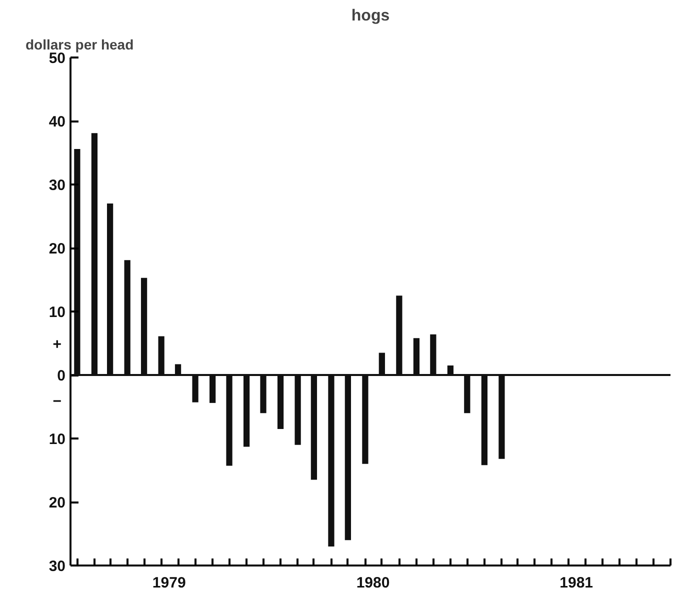 The image size is (696, 599). What do you see at coordinates (61, 376) in the screenshot?
I see `y-tick-label: 0` at bounding box center [61, 376].